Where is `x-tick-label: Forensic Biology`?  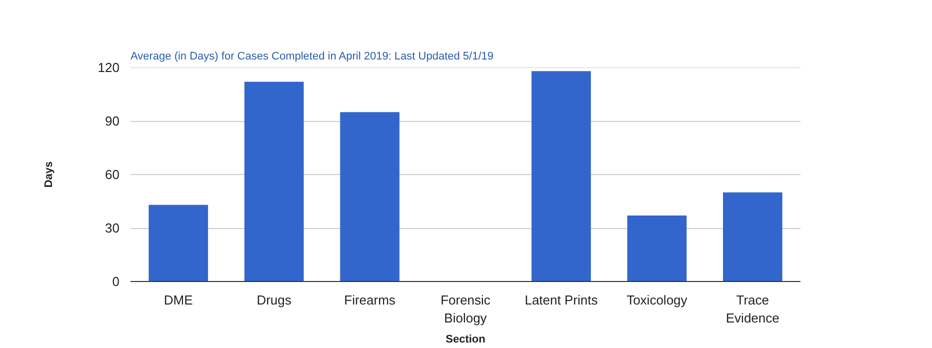 x-tick-label: Forensic Biology is located at coordinates (465, 309).